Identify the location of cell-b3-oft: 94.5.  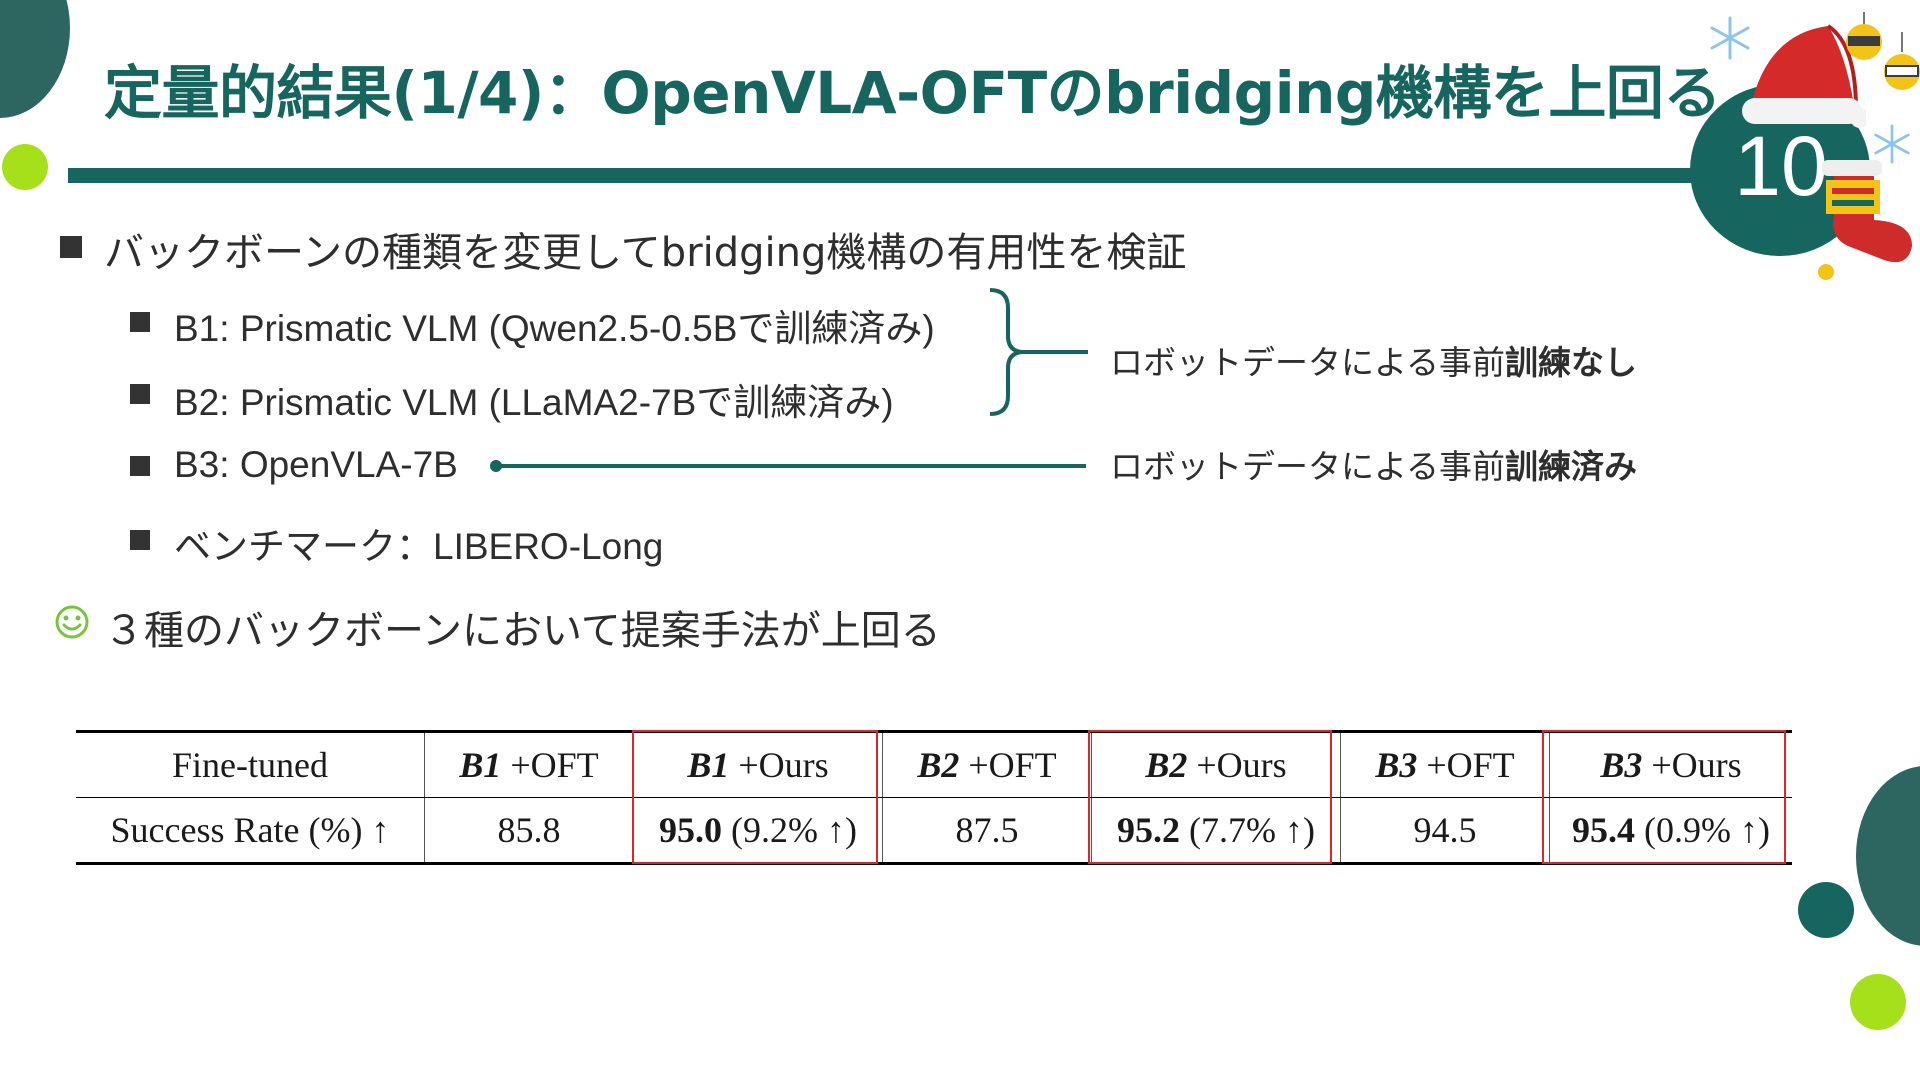
(1445, 830).